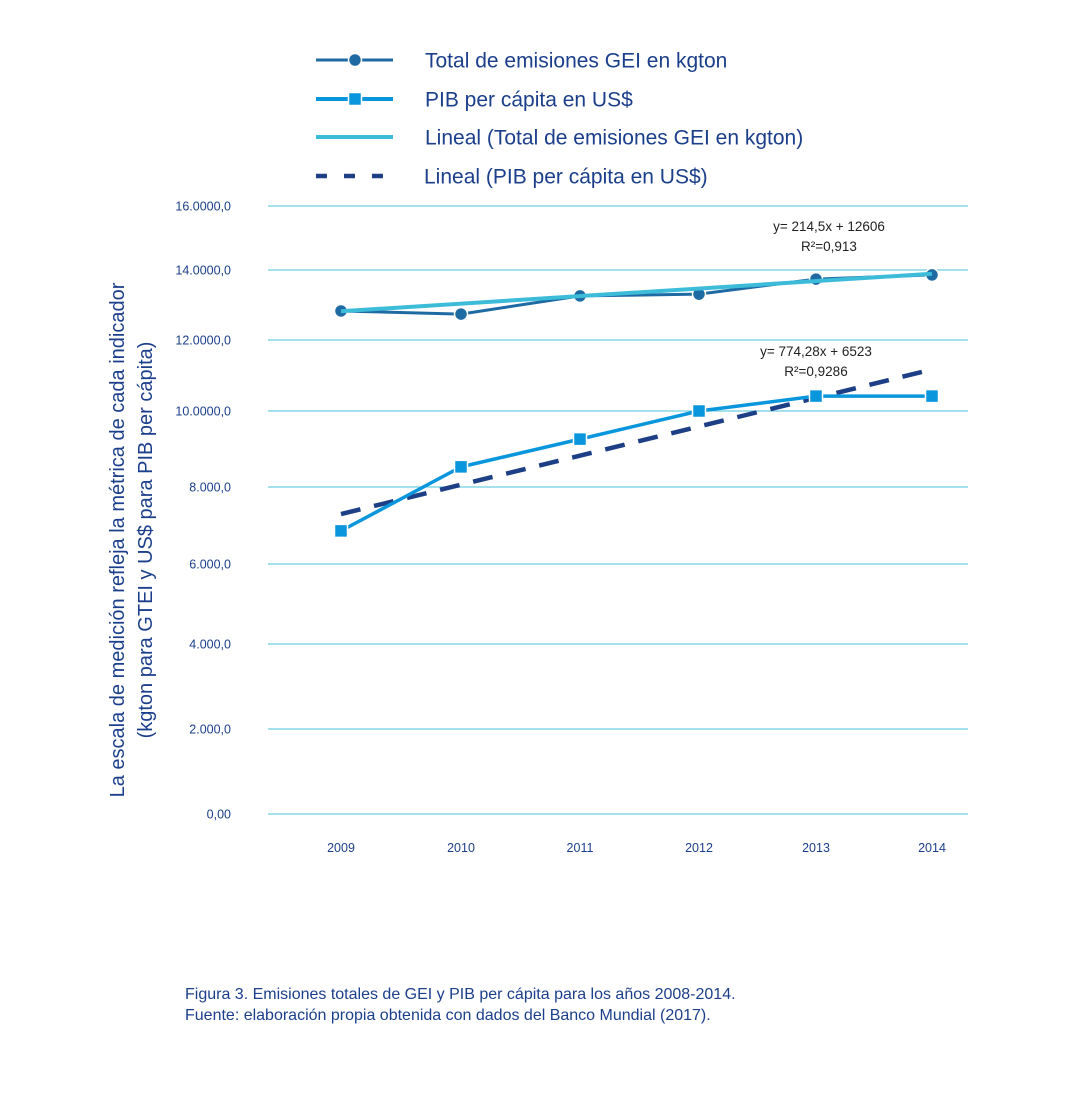 The image size is (1068, 1100). I want to click on trendline-gei, so click(636, 292).